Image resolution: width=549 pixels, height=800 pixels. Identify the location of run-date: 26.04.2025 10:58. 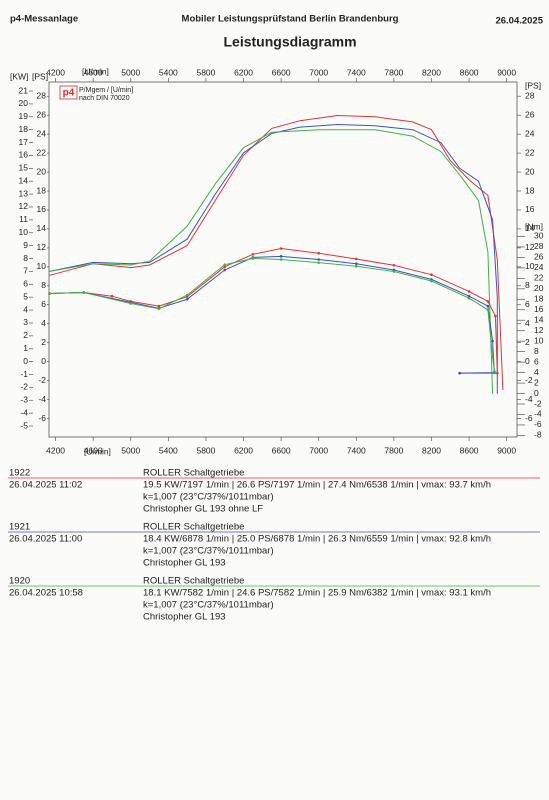
(46, 593).